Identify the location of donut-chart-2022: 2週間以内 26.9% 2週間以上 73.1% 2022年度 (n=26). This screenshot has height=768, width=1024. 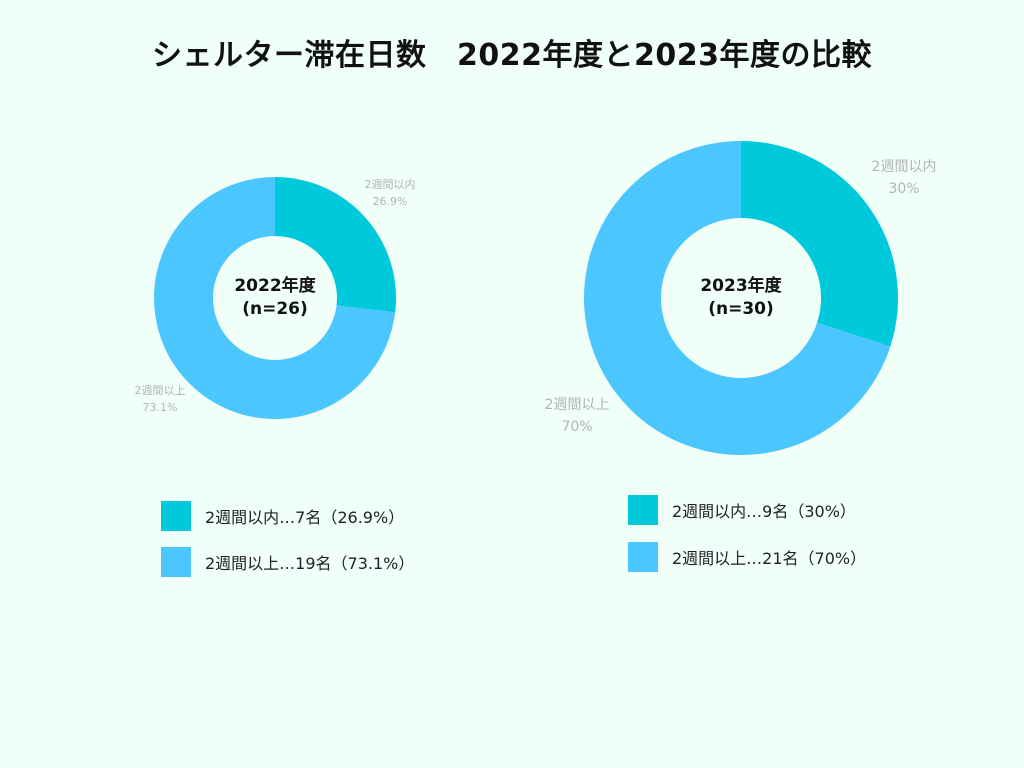
(275, 298).